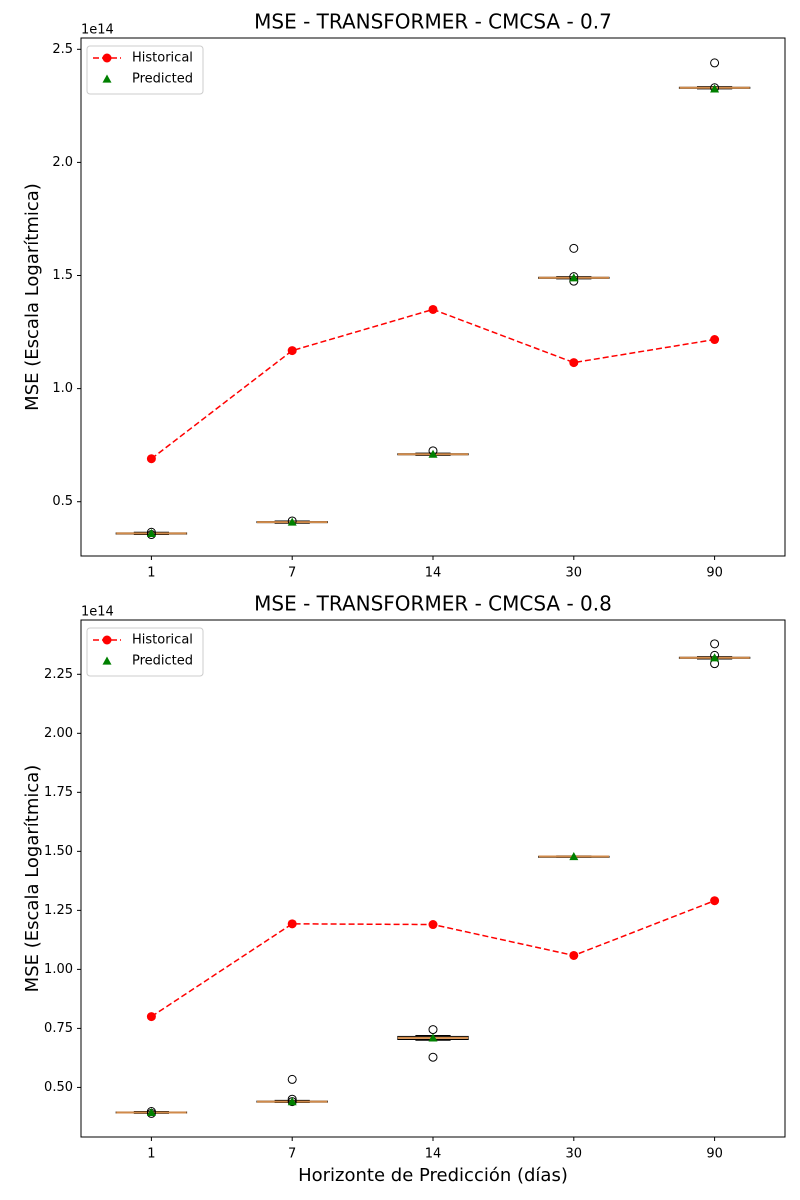 The width and height of the screenshot is (800, 1200). Describe the element at coordinates (62, 388) in the screenshot. I see `y-tick-label: 1.0` at that location.